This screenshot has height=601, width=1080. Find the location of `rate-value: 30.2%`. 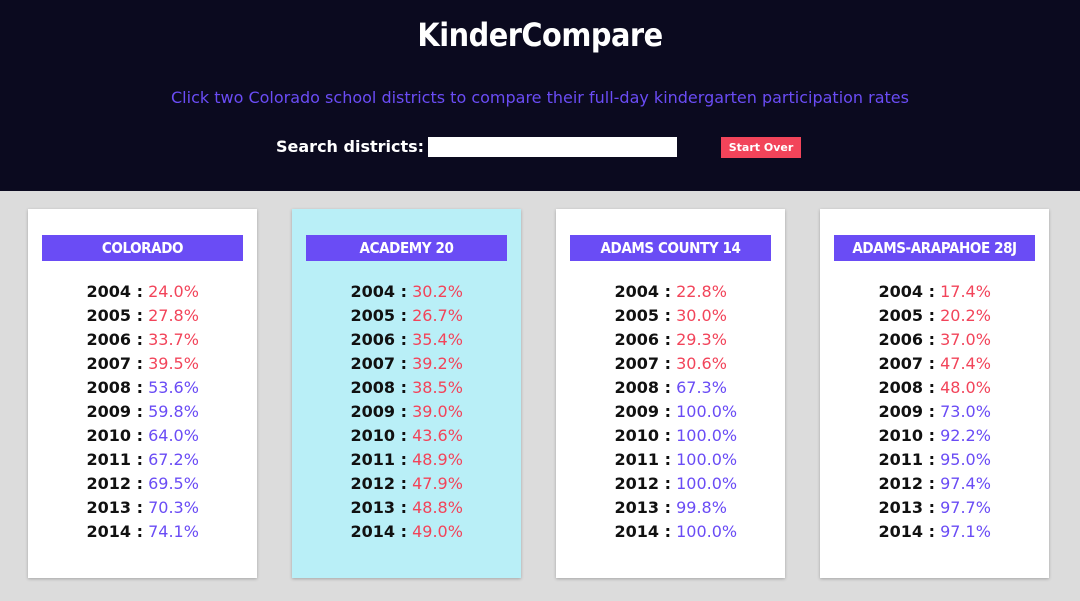

rate-value: 30.2% is located at coordinates (437, 291).